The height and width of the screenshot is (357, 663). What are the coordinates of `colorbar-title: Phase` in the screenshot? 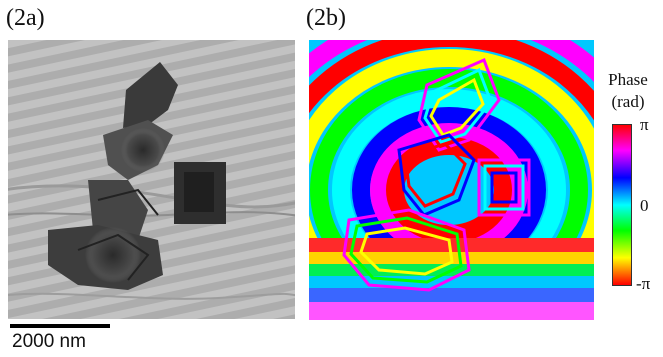 It's located at (628, 79).